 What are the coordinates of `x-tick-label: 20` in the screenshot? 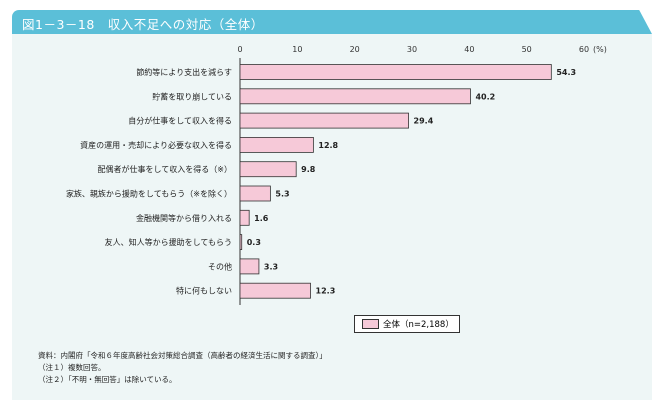 It's located at (355, 49).